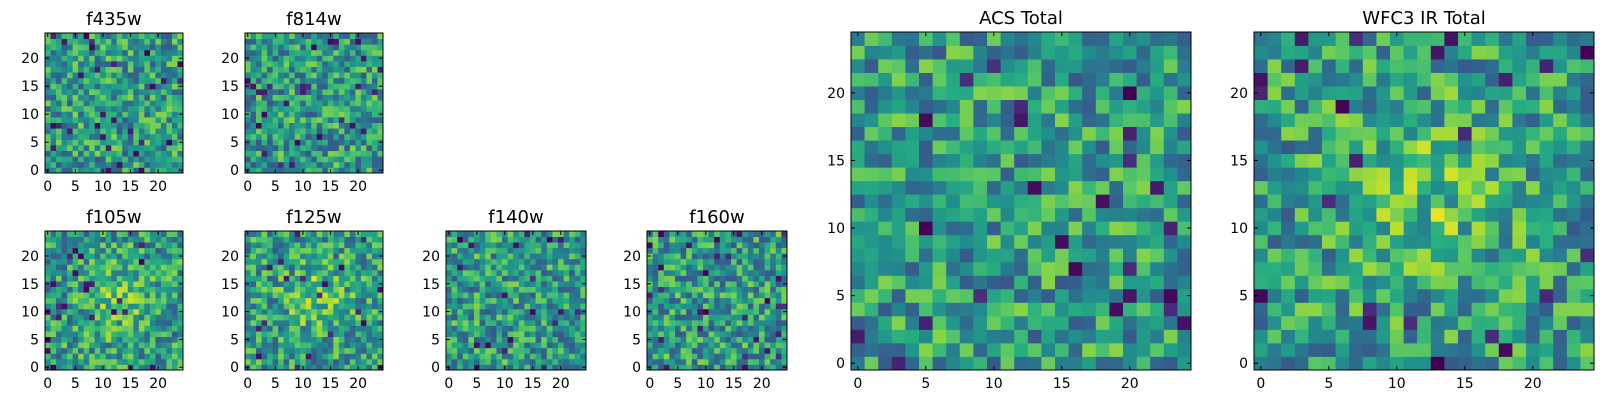  What do you see at coordinates (234, 143) in the screenshot?
I see `y-tick-label: 5` at bounding box center [234, 143].